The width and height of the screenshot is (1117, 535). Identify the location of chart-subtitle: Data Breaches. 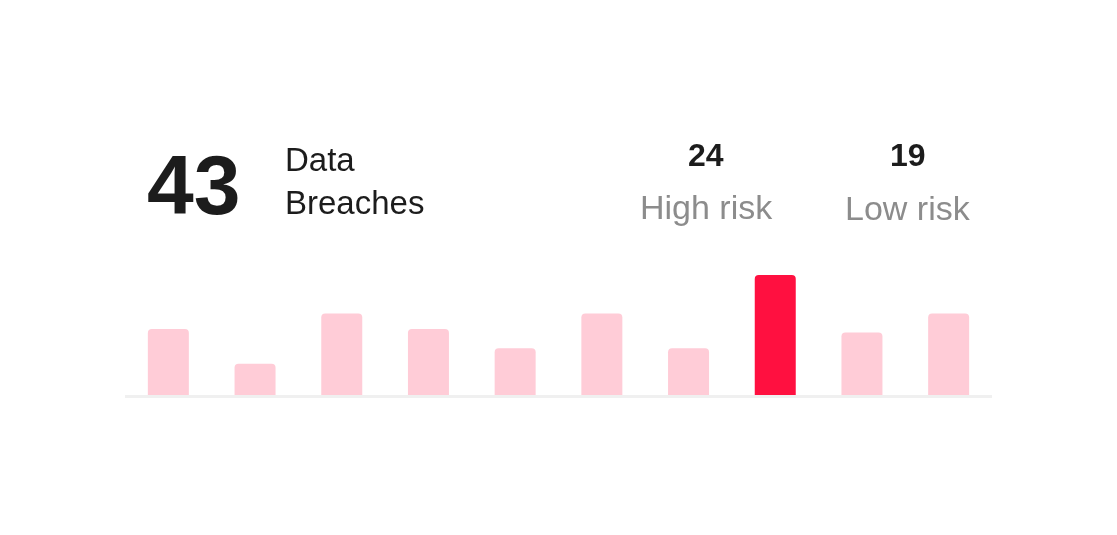
(355, 181).